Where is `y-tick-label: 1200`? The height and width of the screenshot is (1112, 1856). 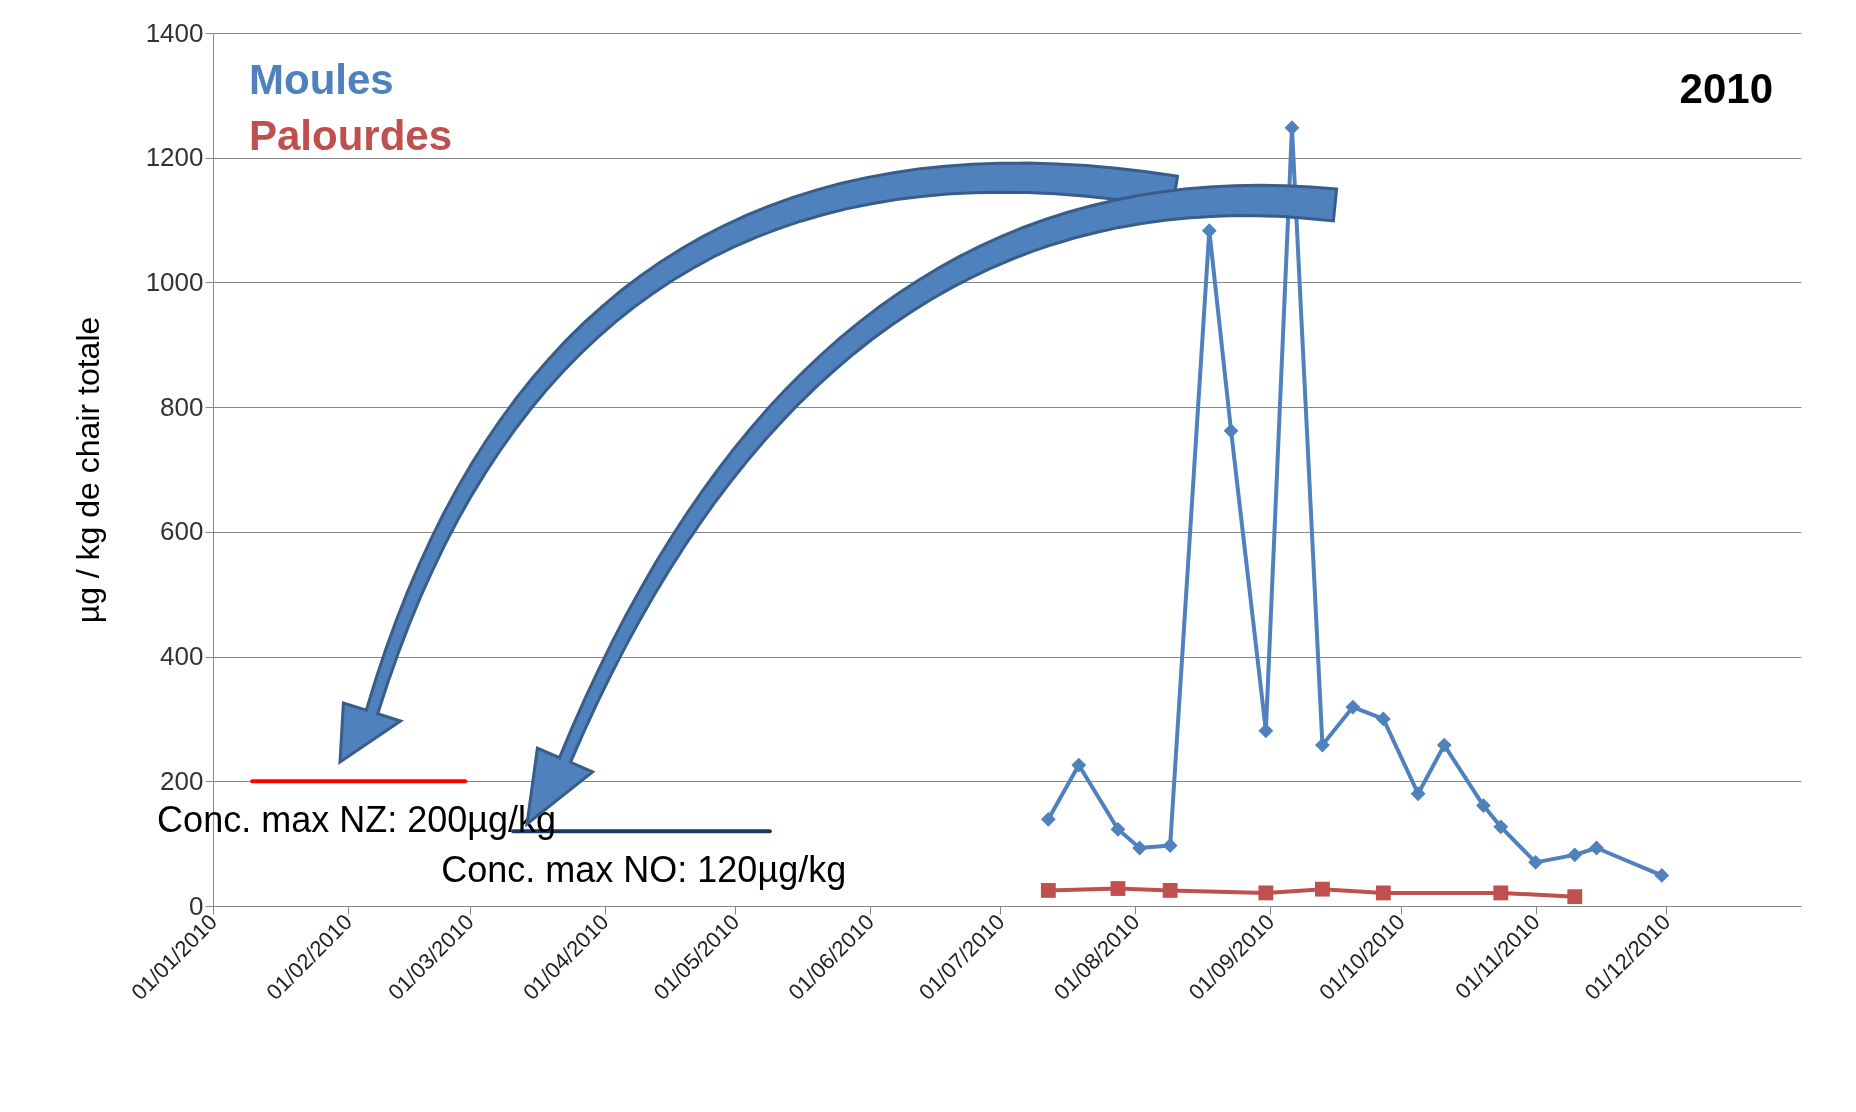 y-tick-label: 1200 is located at coordinates (174, 157).